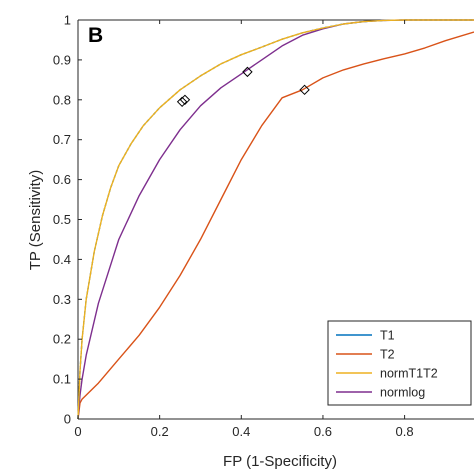 The width and height of the screenshot is (474, 474). What do you see at coordinates (62, 259) in the screenshot?
I see `y-tick-label: 0.4` at bounding box center [62, 259].